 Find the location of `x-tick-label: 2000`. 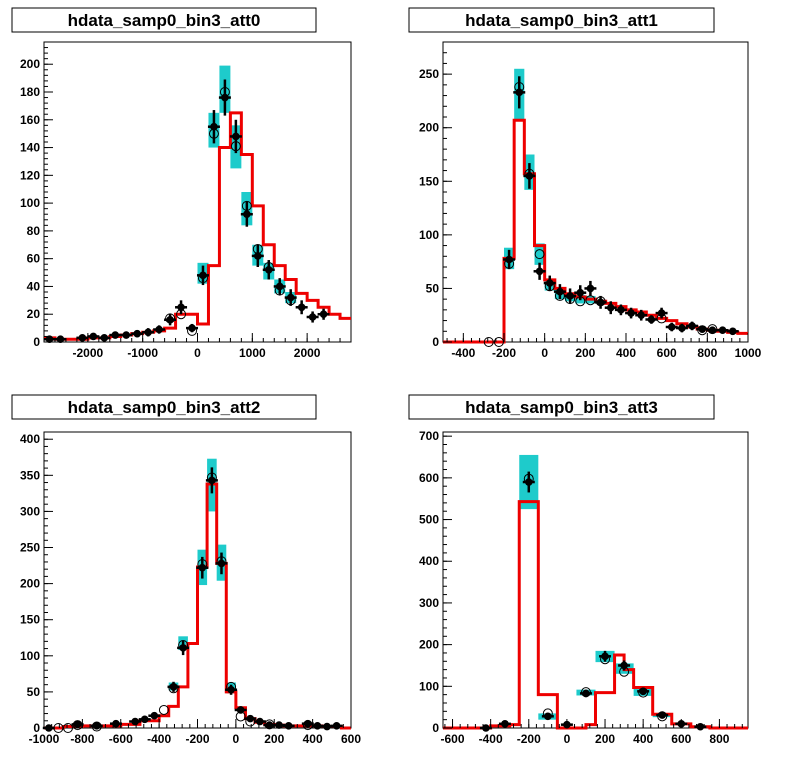

x-tick-label: 2000 is located at coordinates (307, 353).